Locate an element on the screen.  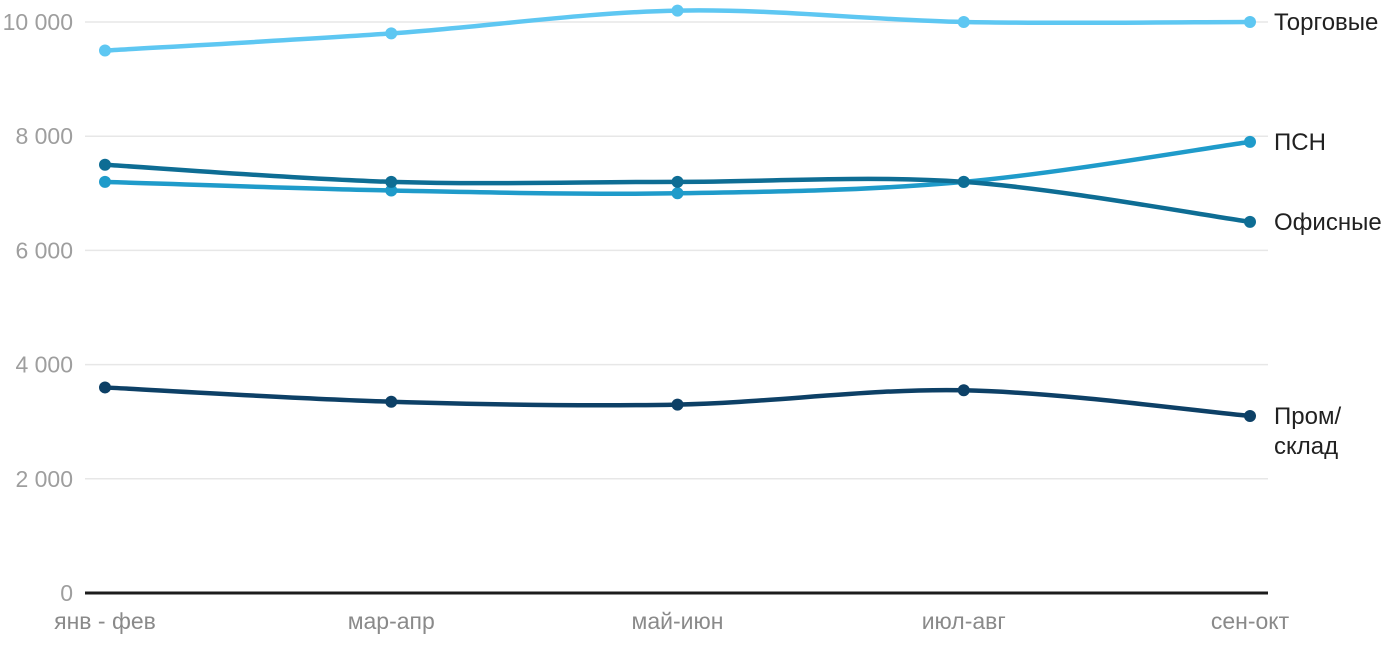
series-label: склад is located at coordinates (1306, 446).